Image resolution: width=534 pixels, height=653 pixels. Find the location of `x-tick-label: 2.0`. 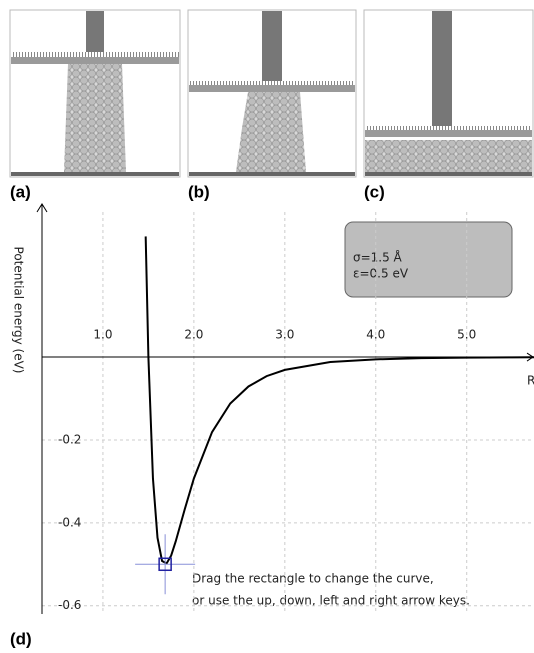

x-tick-label: 2.0 is located at coordinates (193, 335).